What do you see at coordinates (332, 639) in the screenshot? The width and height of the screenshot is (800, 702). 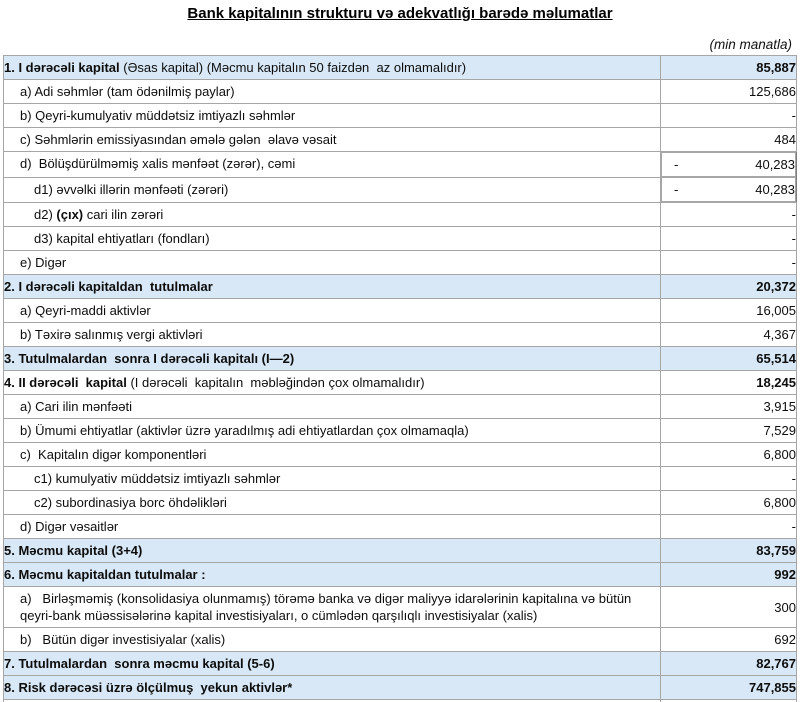 I see `row-label: b) Bütün digər investisiyalar (xalis)` at bounding box center [332, 639].